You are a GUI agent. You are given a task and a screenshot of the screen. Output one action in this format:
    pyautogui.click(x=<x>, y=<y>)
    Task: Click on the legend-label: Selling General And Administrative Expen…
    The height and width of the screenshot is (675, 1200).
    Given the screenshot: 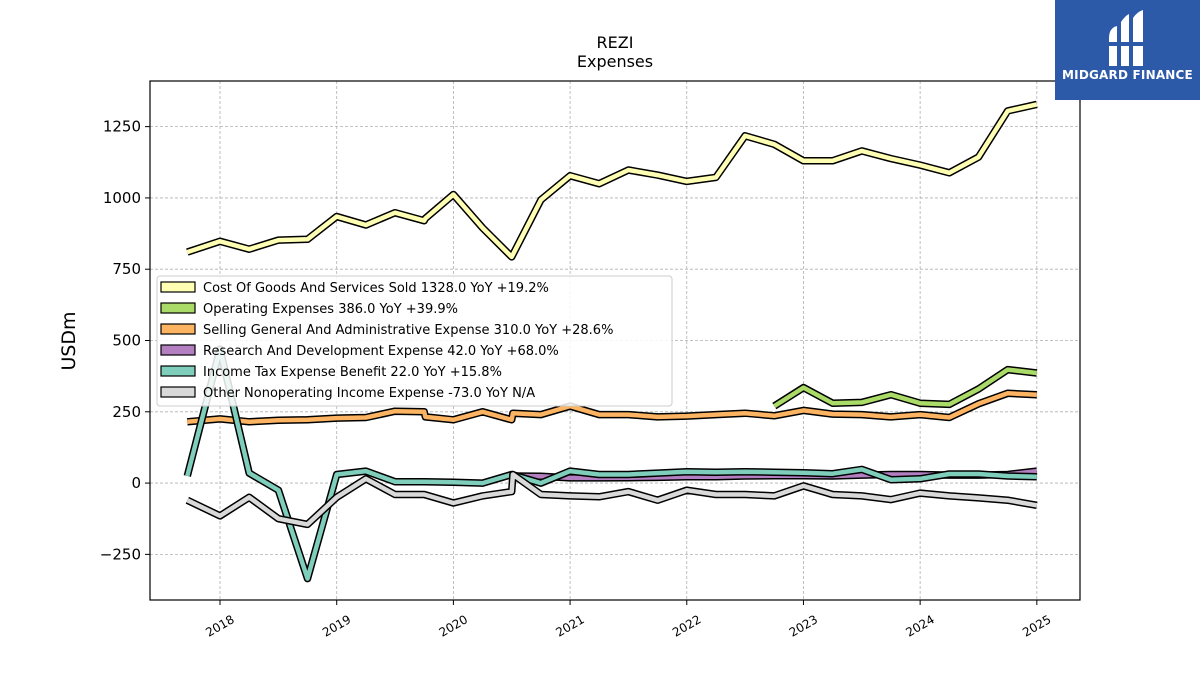 What is the action you would take?
    pyautogui.click(x=408, y=330)
    